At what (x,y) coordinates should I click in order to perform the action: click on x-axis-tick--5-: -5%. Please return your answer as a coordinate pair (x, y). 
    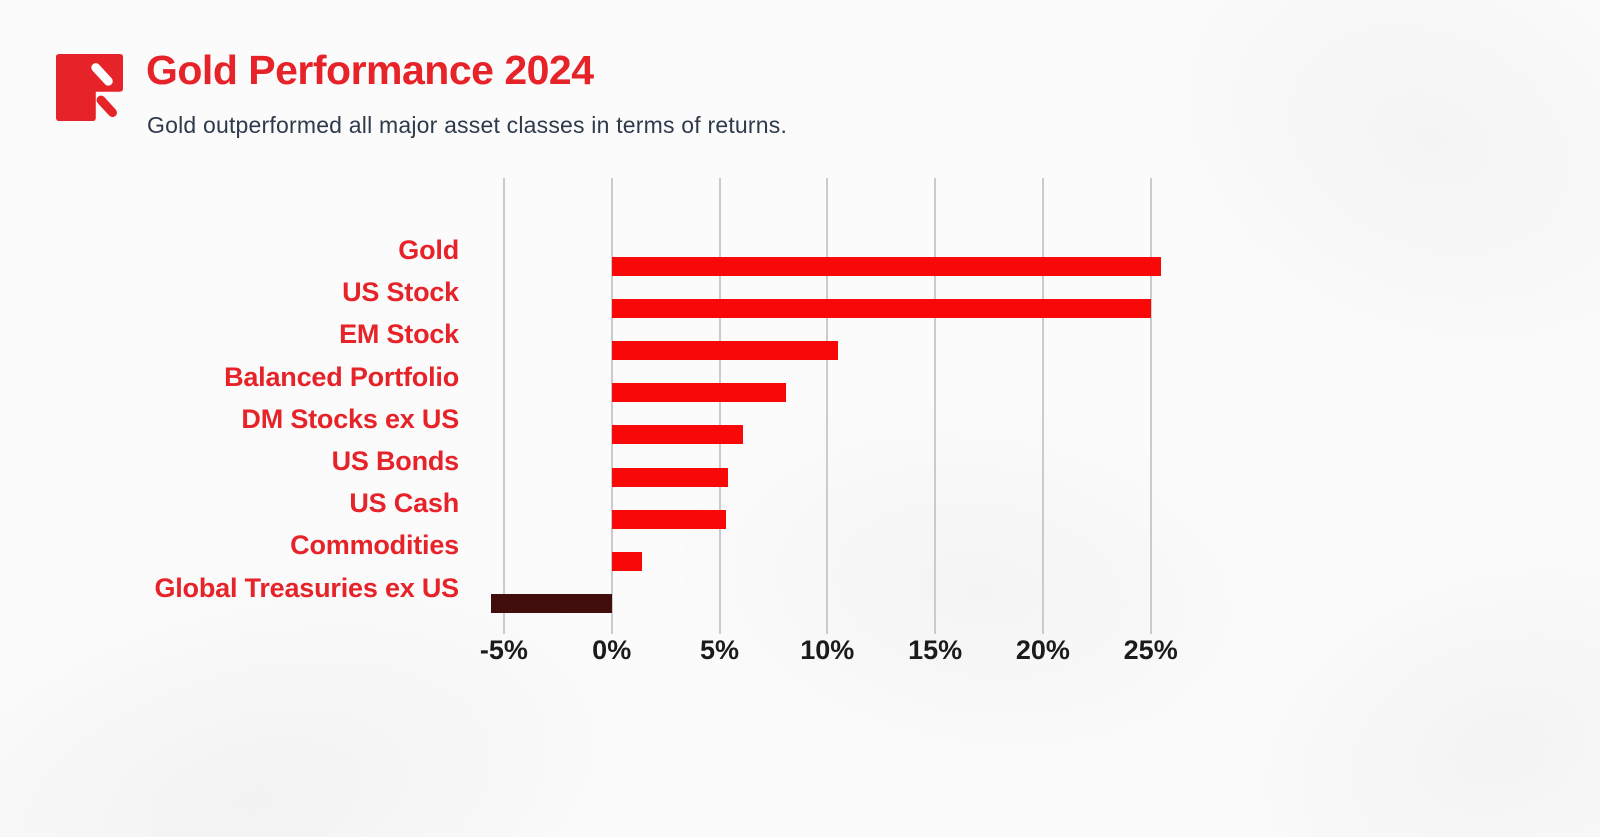
    Looking at the image, I should click on (503, 650).